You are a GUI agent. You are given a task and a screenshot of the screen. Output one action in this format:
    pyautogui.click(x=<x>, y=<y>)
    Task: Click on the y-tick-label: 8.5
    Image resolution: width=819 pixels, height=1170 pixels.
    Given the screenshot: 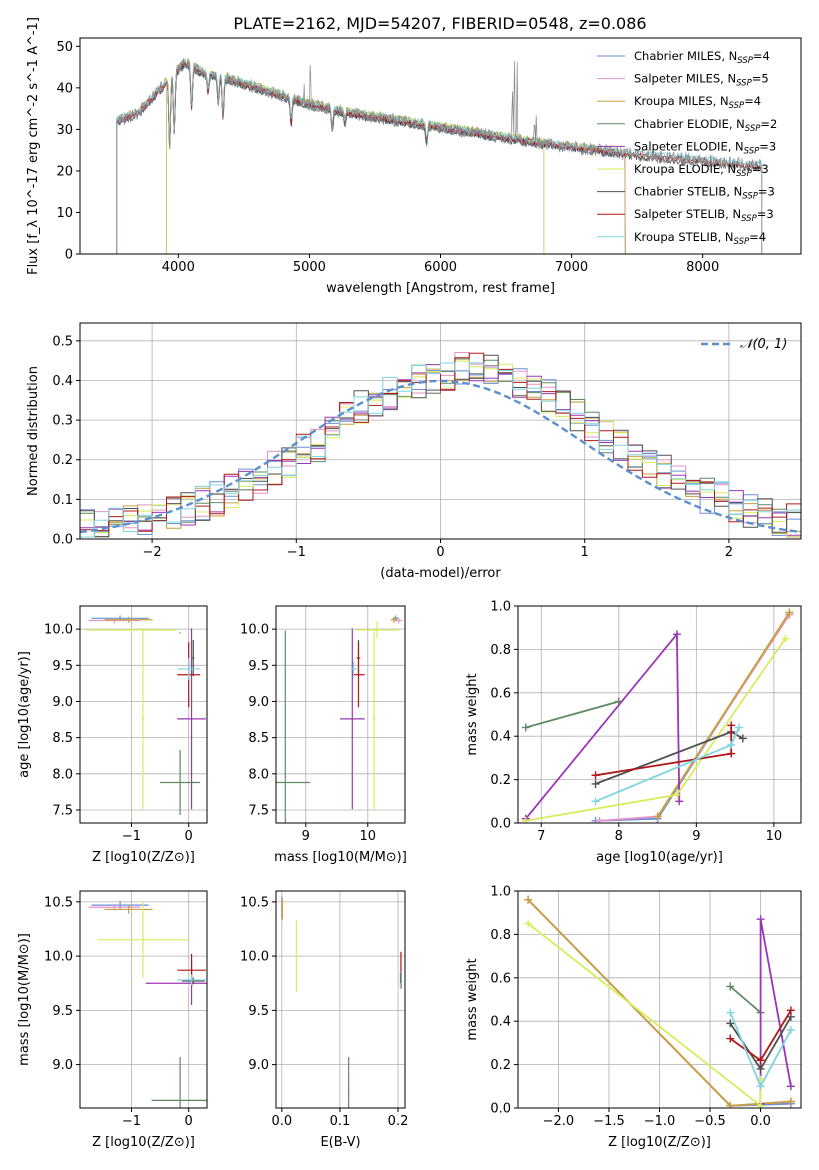 What is the action you would take?
    pyautogui.click(x=258, y=738)
    